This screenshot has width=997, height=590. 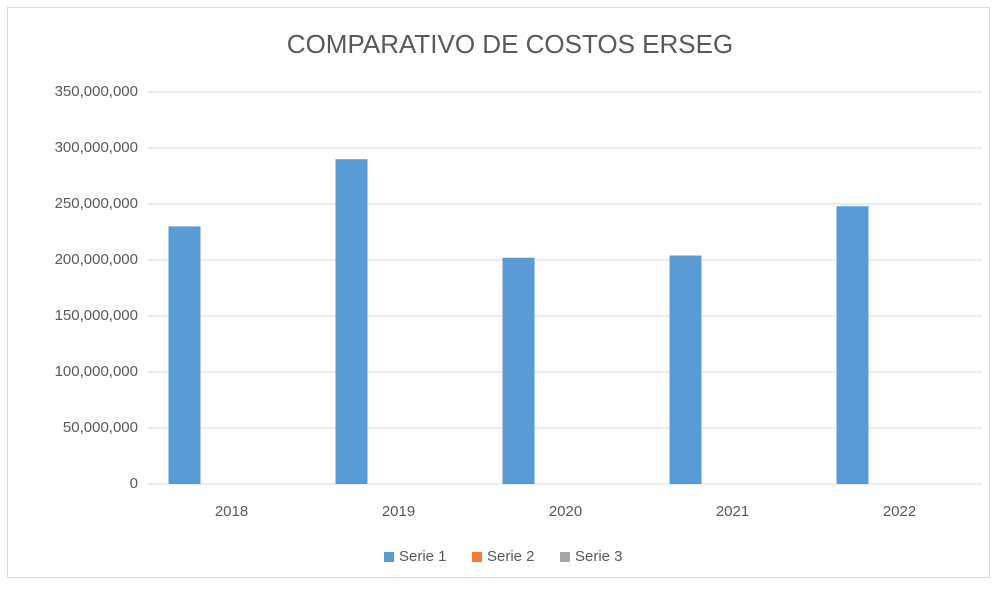 I want to click on x-tick-label: 2018, so click(x=231, y=511).